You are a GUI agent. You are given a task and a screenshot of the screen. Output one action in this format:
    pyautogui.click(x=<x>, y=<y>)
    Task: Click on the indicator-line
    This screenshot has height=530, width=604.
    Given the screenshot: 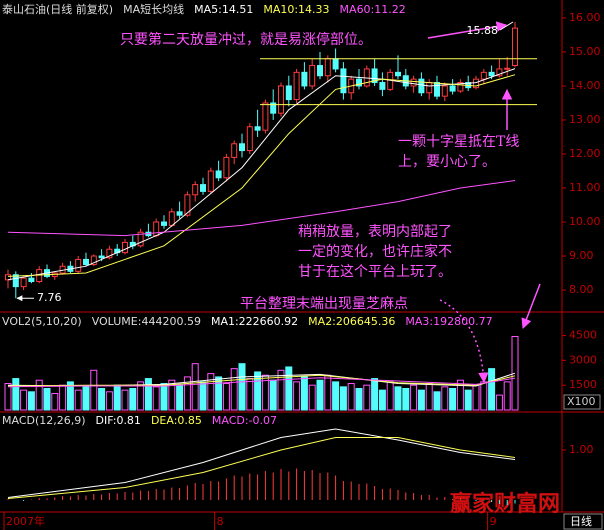 What is the action you would take?
    pyautogui.click(x=261, y=382)
    